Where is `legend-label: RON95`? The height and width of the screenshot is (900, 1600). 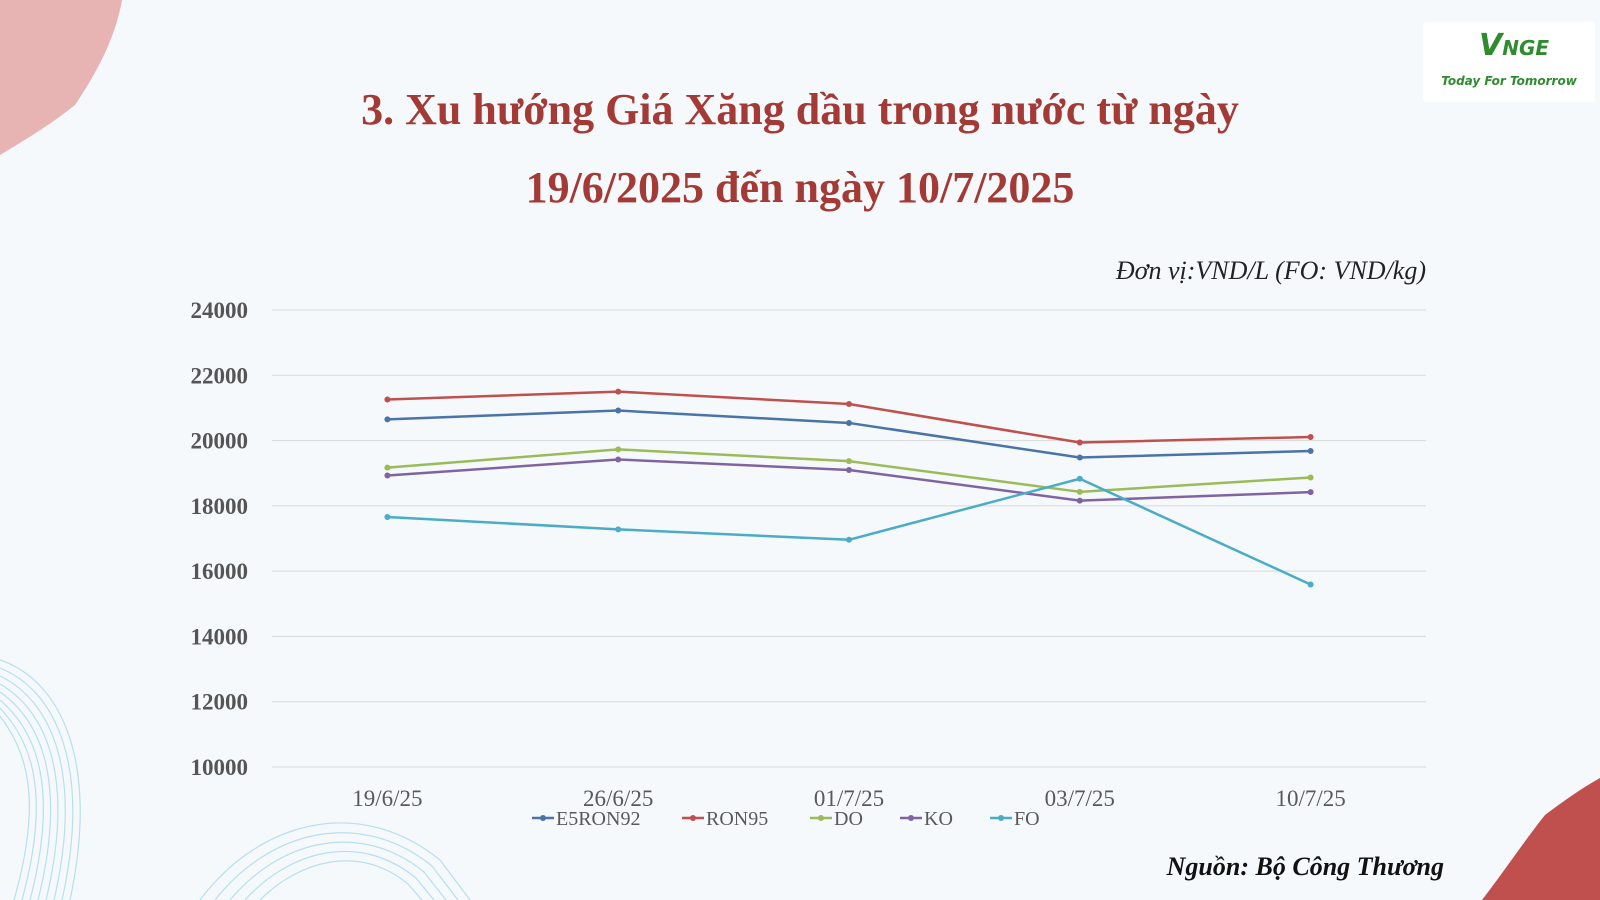 legend-label: RON95 is located at coordinates (737, 819).